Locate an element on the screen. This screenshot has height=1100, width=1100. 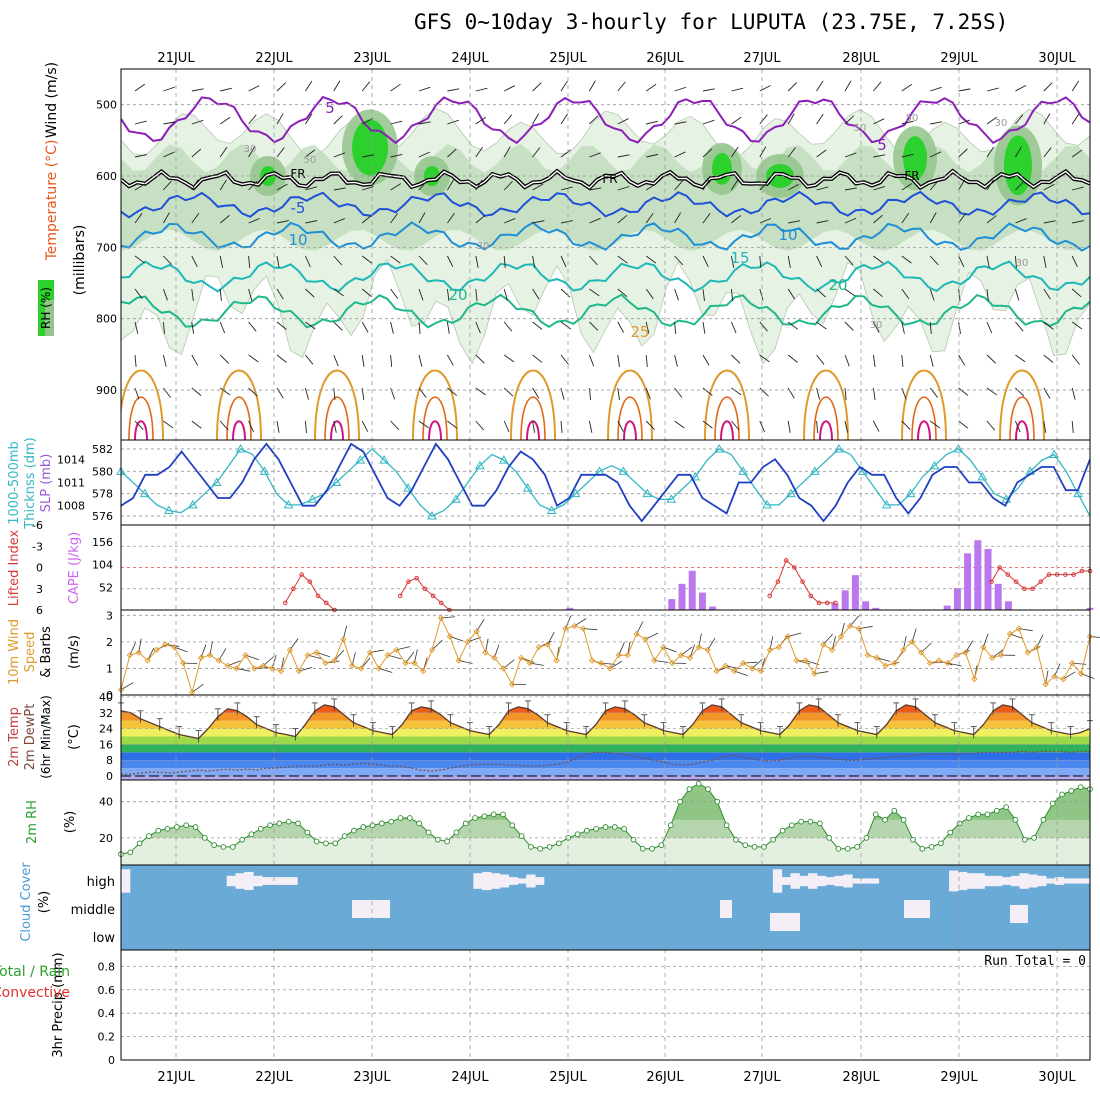
date-label-bottom: 23JUL is located at coordinates (372, 1077).